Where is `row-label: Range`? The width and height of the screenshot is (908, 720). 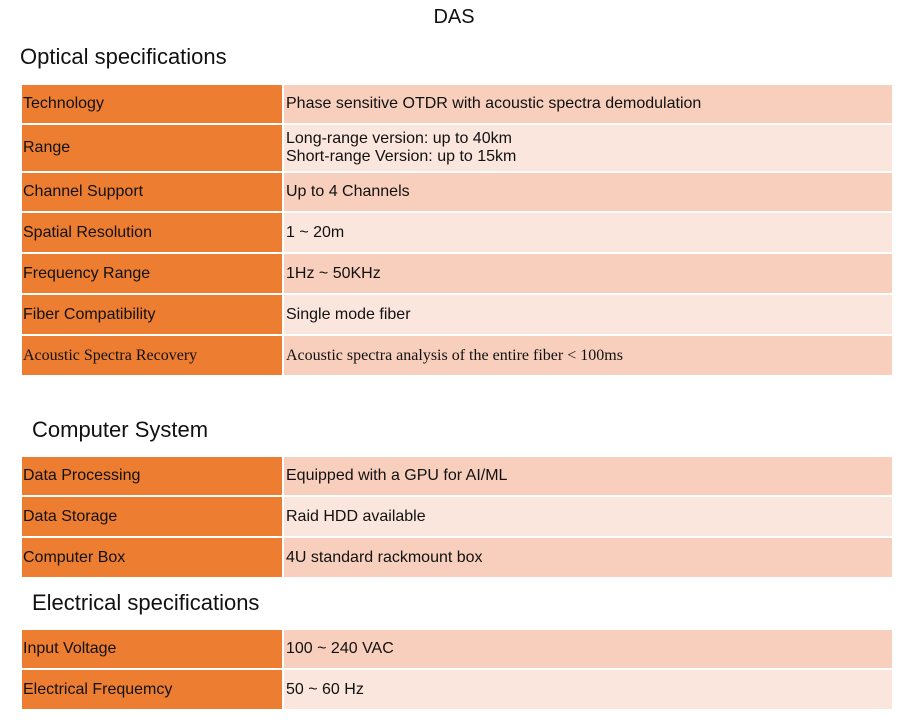 row-label: Range is located at coordinates (153, 148).